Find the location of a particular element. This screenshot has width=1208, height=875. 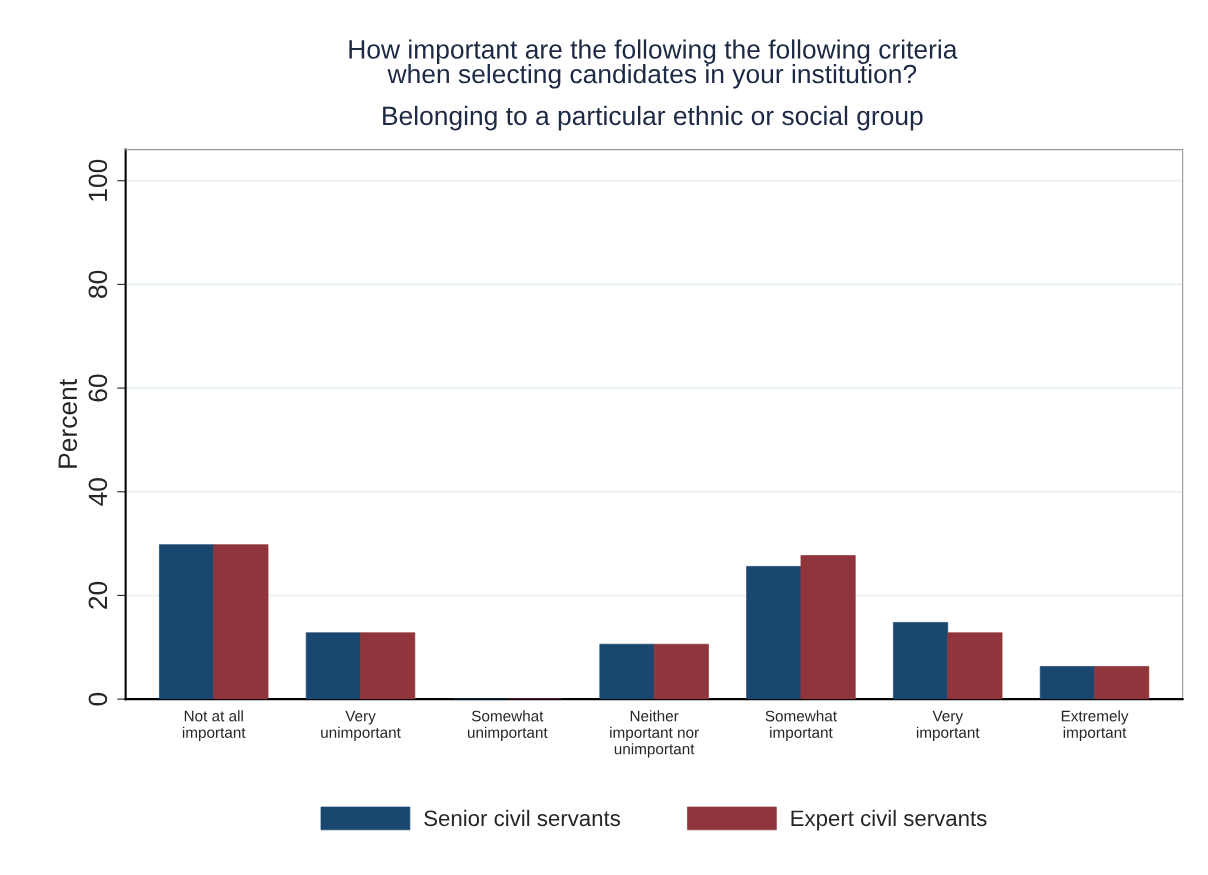

legend-label: Senior civil servants is located at coordinates (522, 818).